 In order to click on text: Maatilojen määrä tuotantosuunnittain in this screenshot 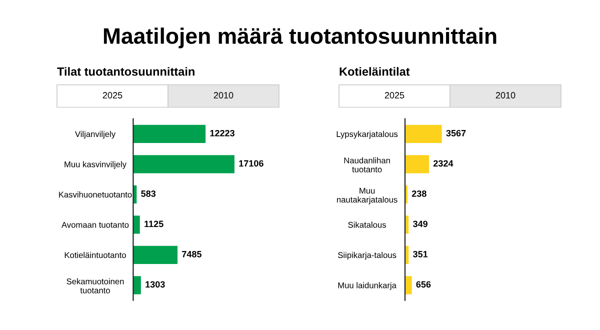, I will do `click(300, 38)`.